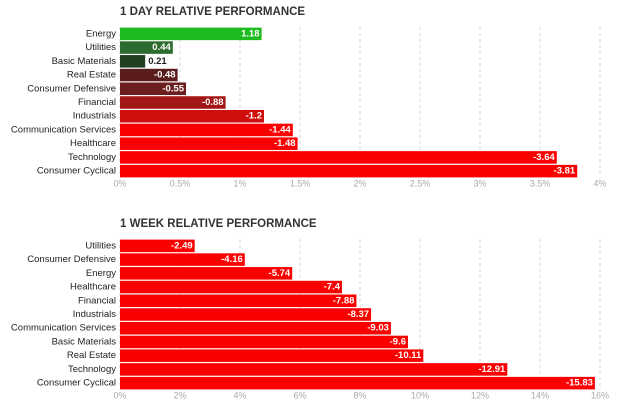  What do you see at coordinates (479, 183) in the screenshot?
I see `x-tick-label: 3%` at bounding box center [479, 183].